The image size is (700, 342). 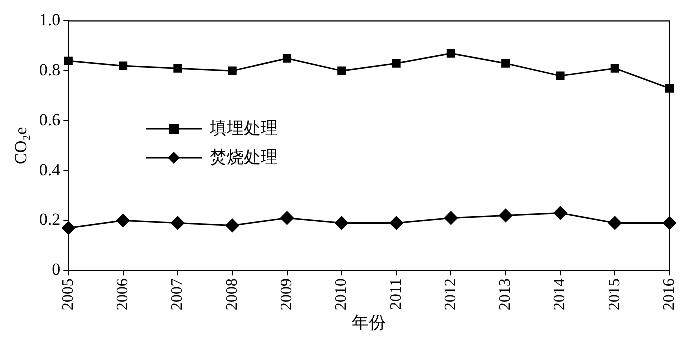 I want to click on x-tick-label: 2012, so click(x=451, y=294).